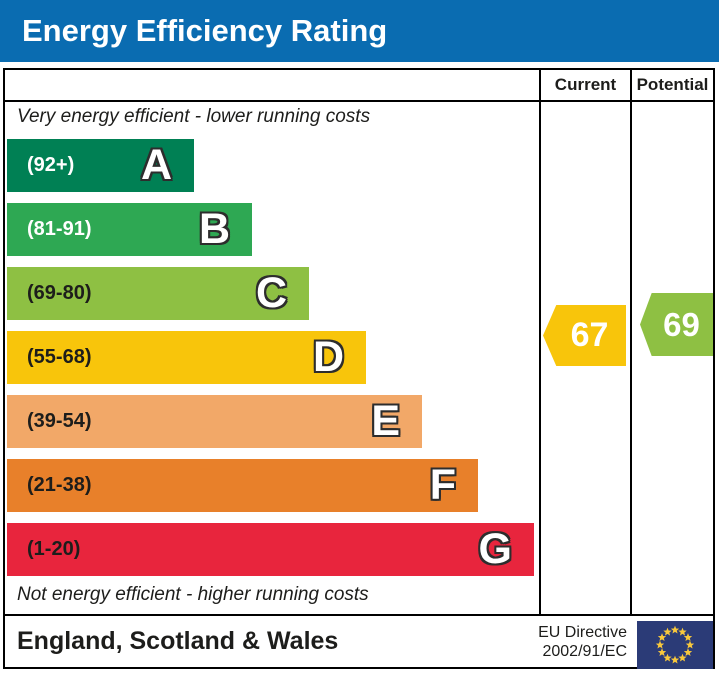 The height and width of the screenshot is (675, 719). What do you see at coordinates (51, 165) in the screenshot?
I see `band-a-range: (92+)` at bounding box center [51, 165].